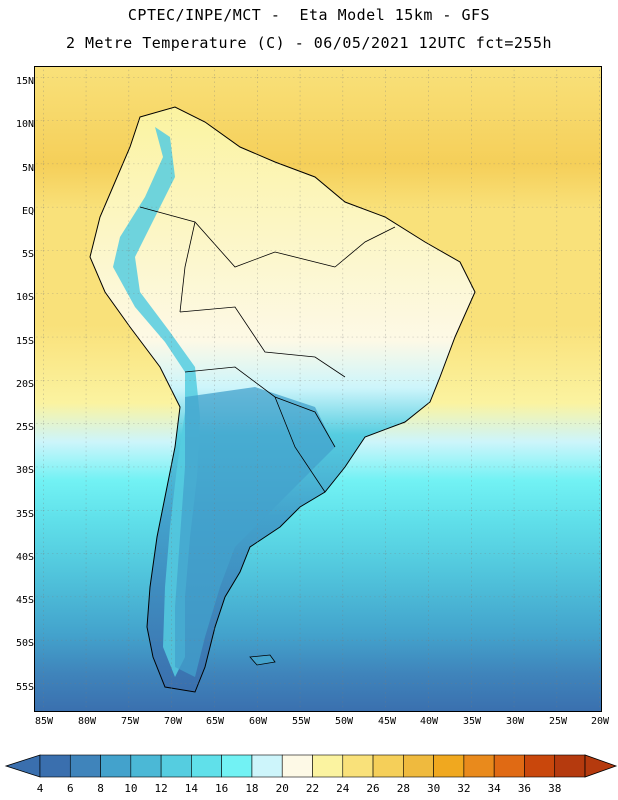 The image size is (618, 800). I want to click on colorbar-tick-label: 34, so click(494, 788).